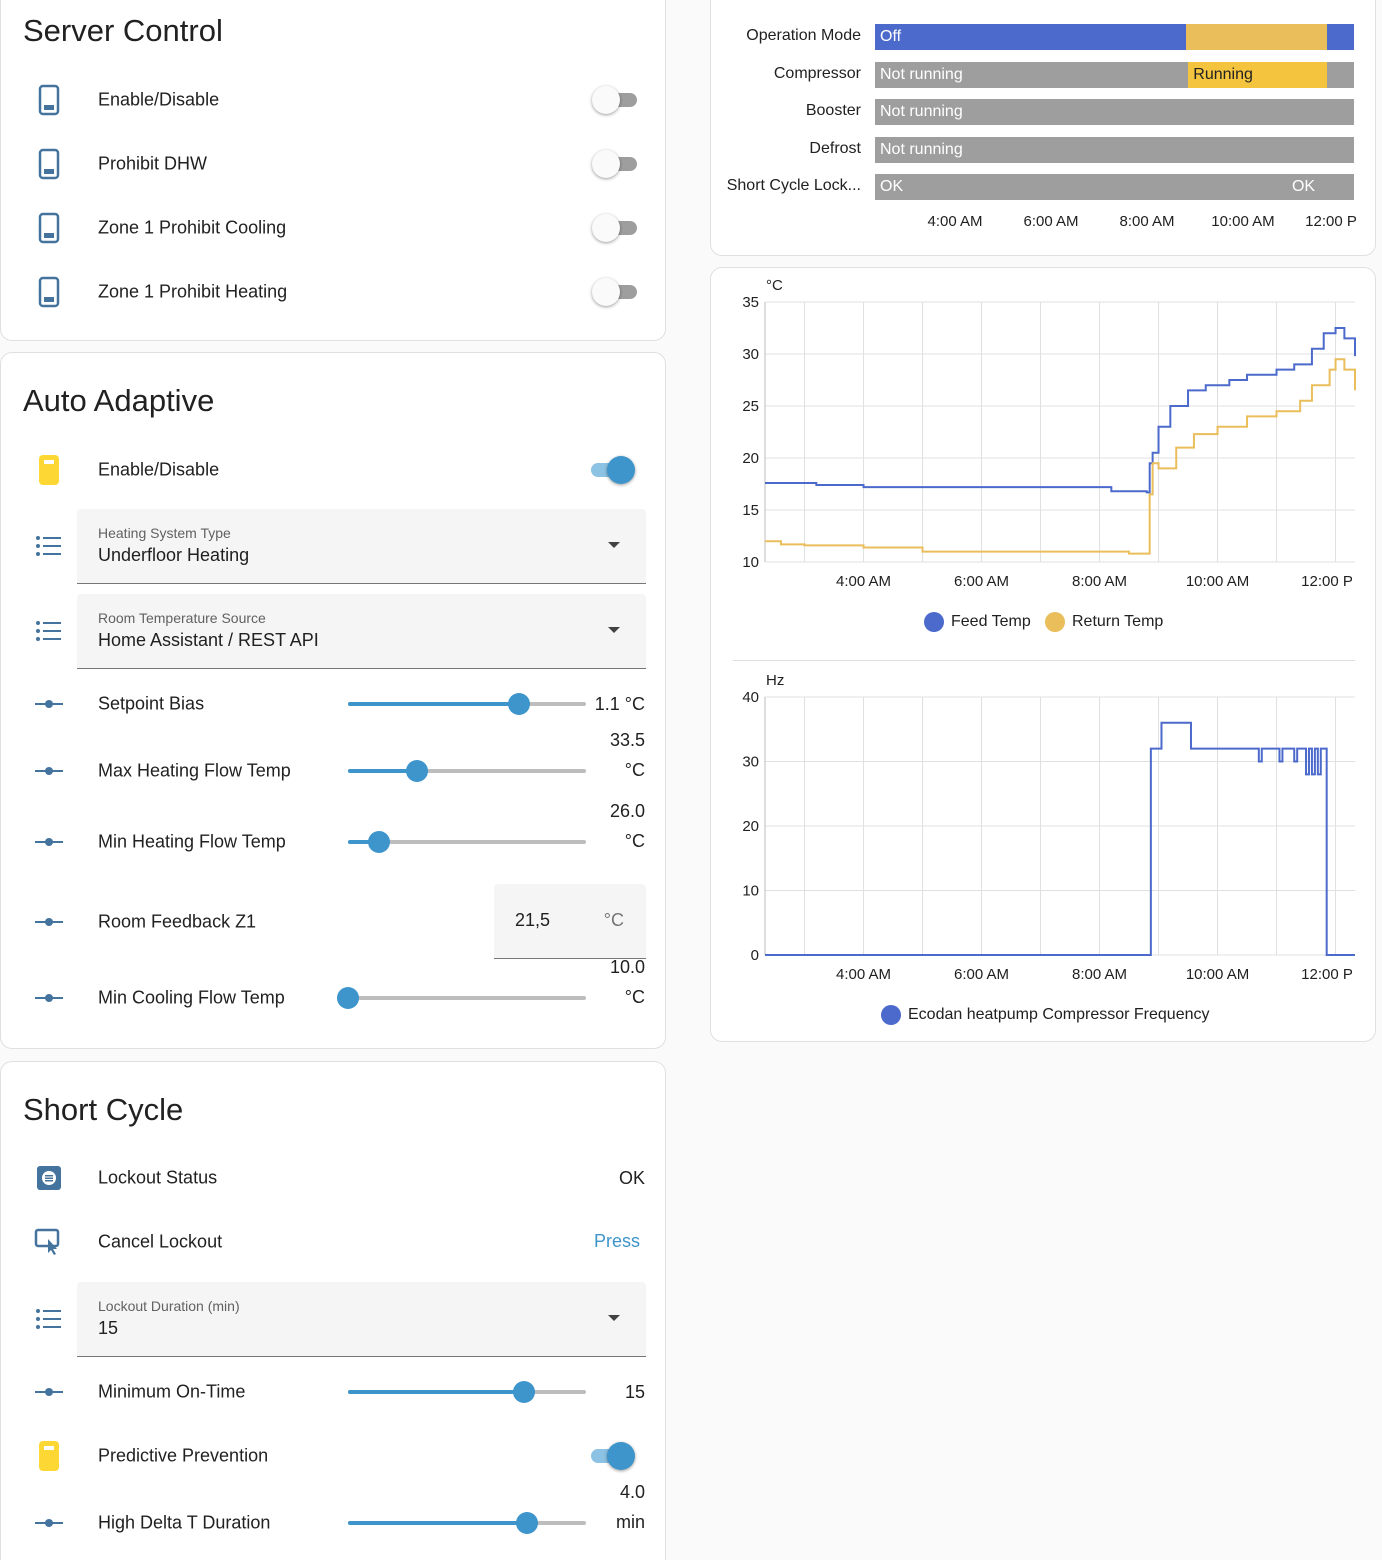 This screenshot has height=1560, width=1382. What do you see at coordinates (169, 1306) in the screenshot?
I see `select-label: Lockout Duration (min)` at bounding box center [169, 1306].